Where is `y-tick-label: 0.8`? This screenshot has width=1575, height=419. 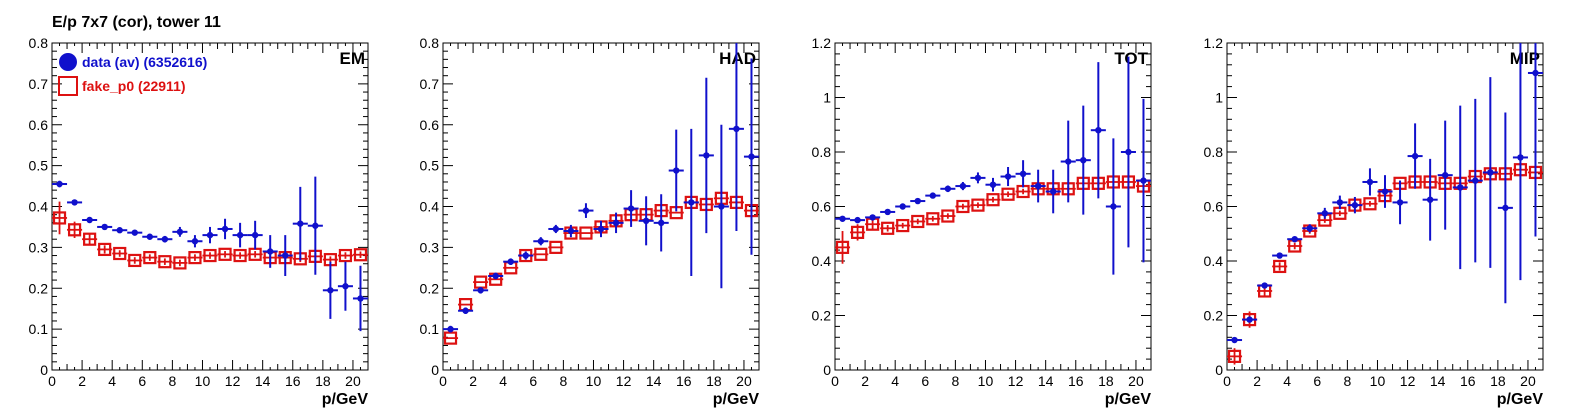 y-tick-label: 0.8 is located at coordinates (1214, 152).